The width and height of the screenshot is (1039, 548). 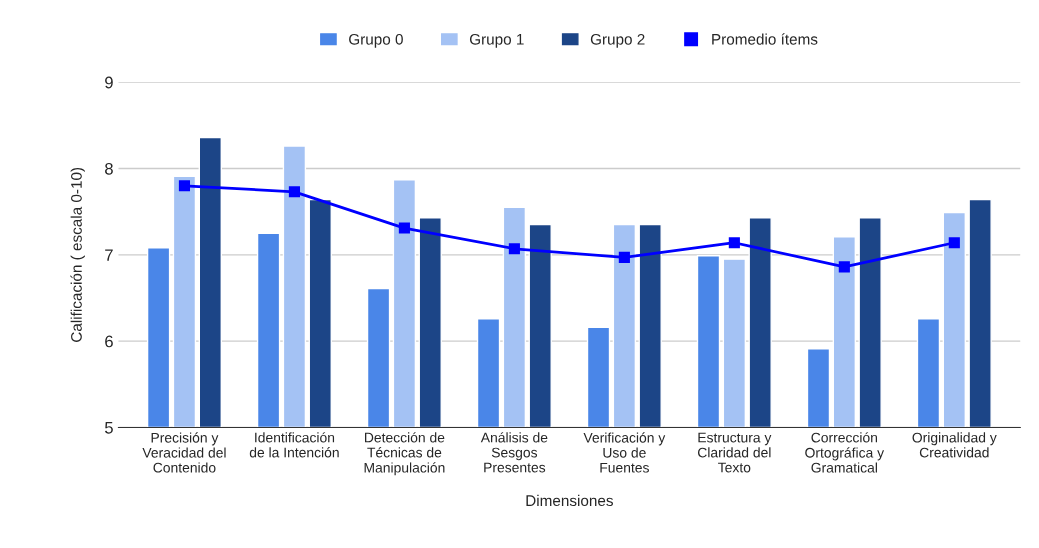 What do you see at coordinates (77, 254) in the screenshot?
I see `y-axis-title: Calificación ( escala 0-10)` at bounding box center [77, 254].